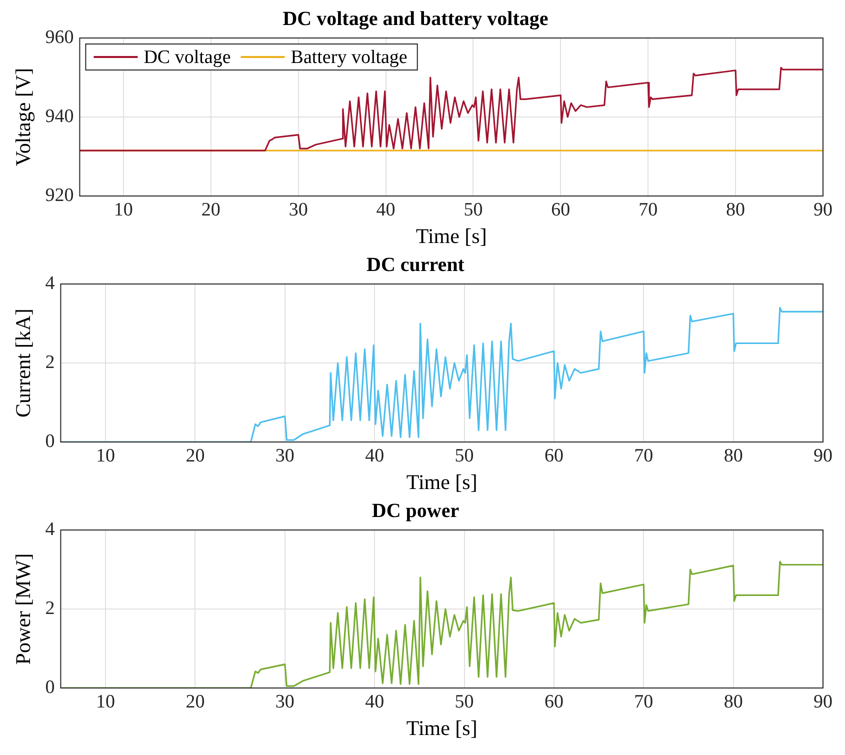 Image resolution: width=845 pixels, height=755 pixels. What do you see at coordinates (416, 511) in the screenshot?
I see `chart-title: DC power` at bounding box center [416, 511].